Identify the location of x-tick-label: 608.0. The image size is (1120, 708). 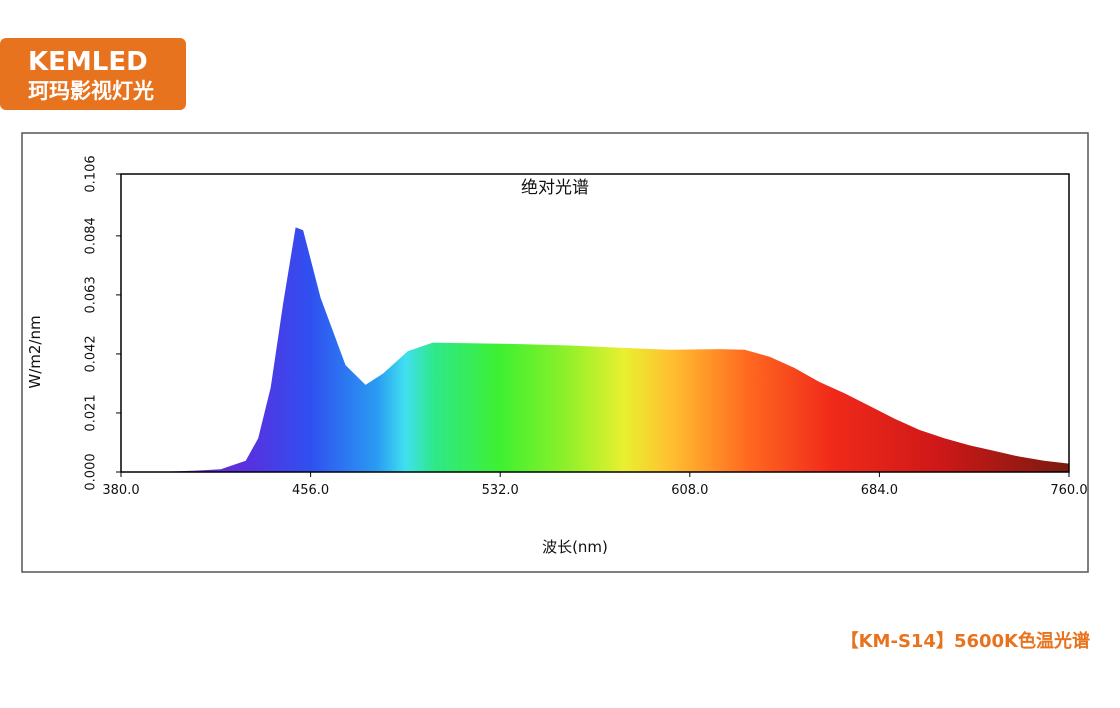
(689, 490).